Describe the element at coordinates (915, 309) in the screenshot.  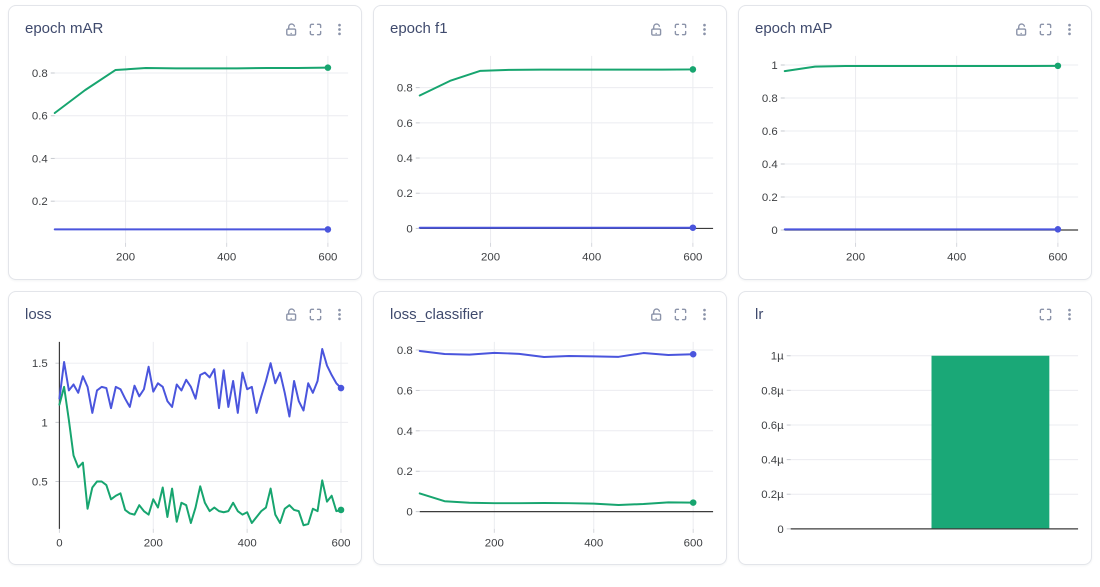
I see `panel-header: lr` at that location.